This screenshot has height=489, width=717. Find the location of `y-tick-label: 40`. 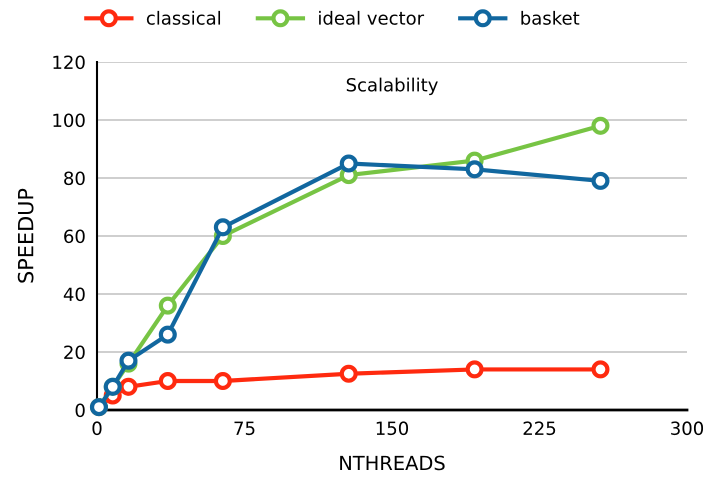

y-tick-label: 40 is located at coordinates (74, 294).